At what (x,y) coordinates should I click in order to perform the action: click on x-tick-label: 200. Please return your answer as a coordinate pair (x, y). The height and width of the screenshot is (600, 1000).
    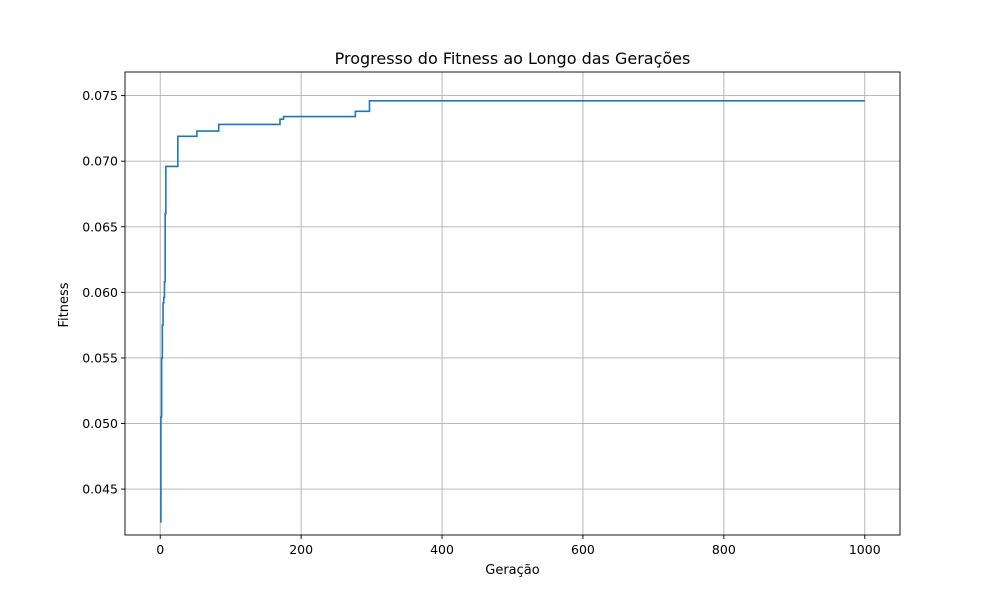
    Looking at the image, I should click on (301, 549).